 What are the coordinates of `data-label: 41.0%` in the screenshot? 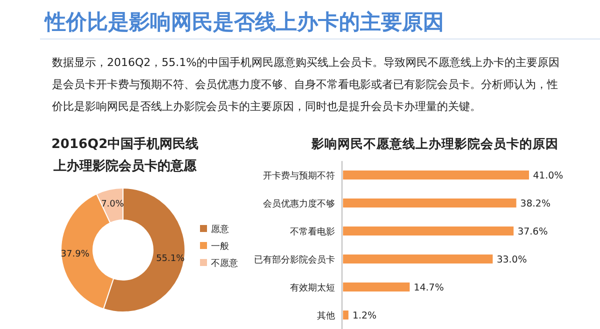 It's located at (548, 176).